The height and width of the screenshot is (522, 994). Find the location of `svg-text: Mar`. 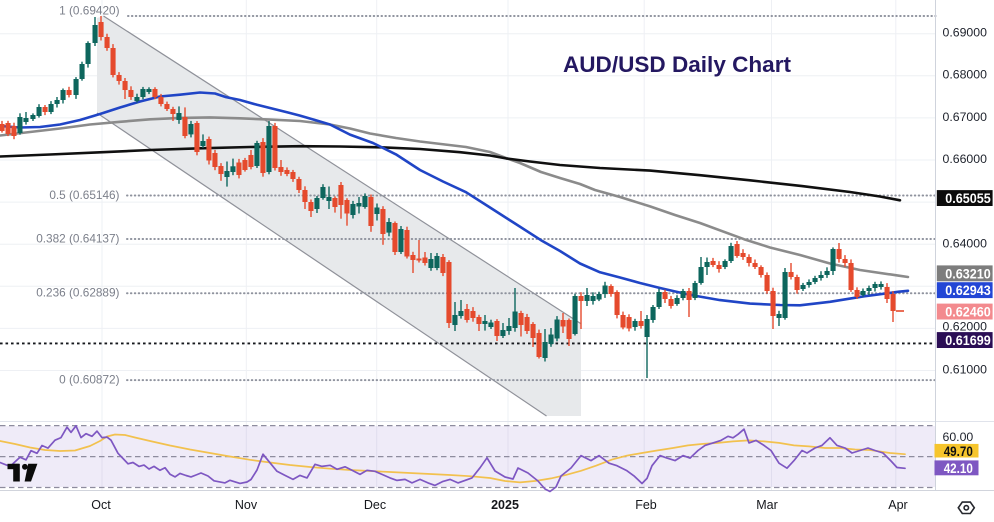

svg-text: Mar is located at coordinates (767, 505).